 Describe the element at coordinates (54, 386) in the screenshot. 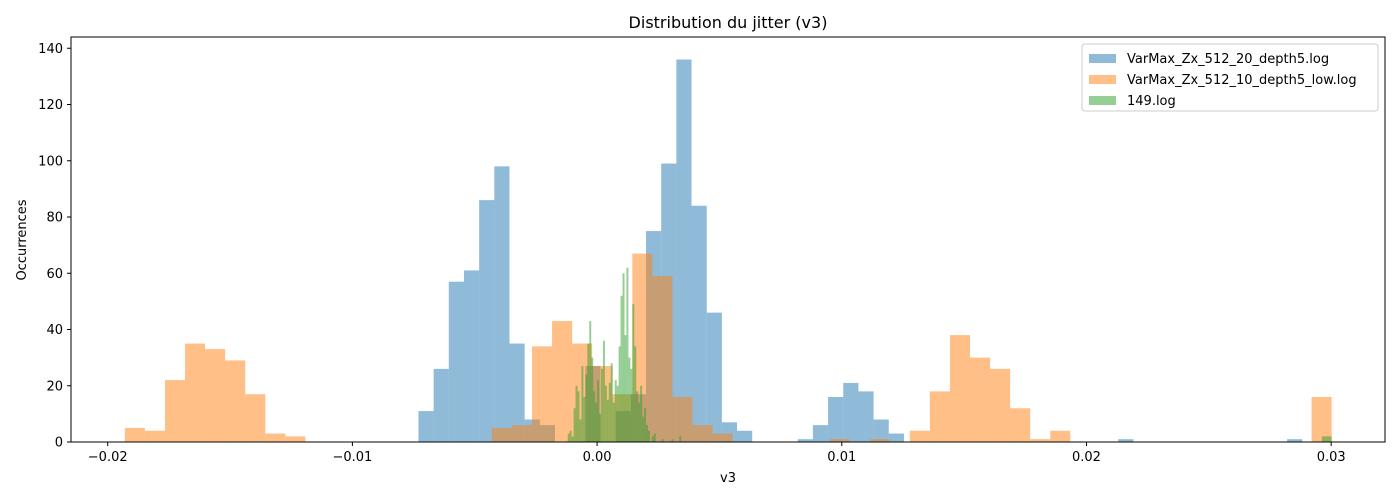

I see `y-tick-label: 20` at that location.